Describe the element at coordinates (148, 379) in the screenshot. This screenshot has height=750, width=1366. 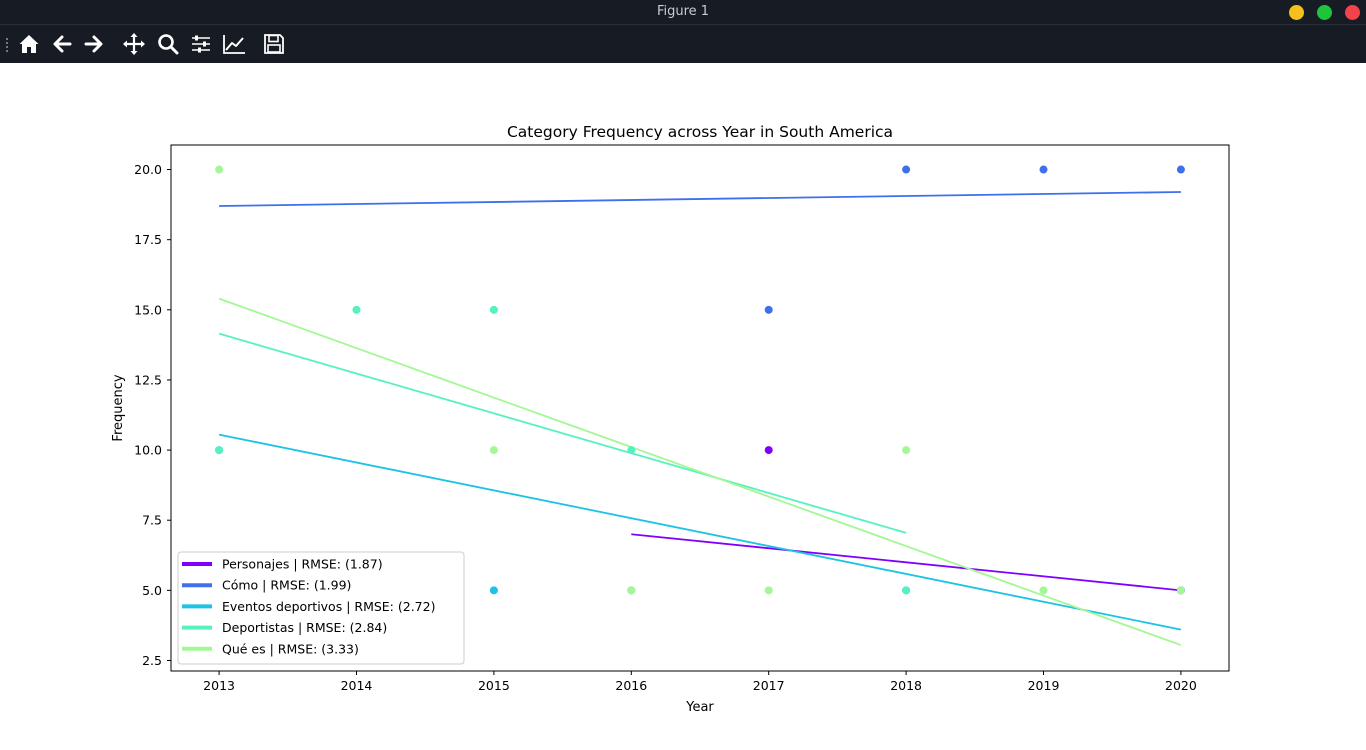
I see `y-tick-label: 12.5` at that location.